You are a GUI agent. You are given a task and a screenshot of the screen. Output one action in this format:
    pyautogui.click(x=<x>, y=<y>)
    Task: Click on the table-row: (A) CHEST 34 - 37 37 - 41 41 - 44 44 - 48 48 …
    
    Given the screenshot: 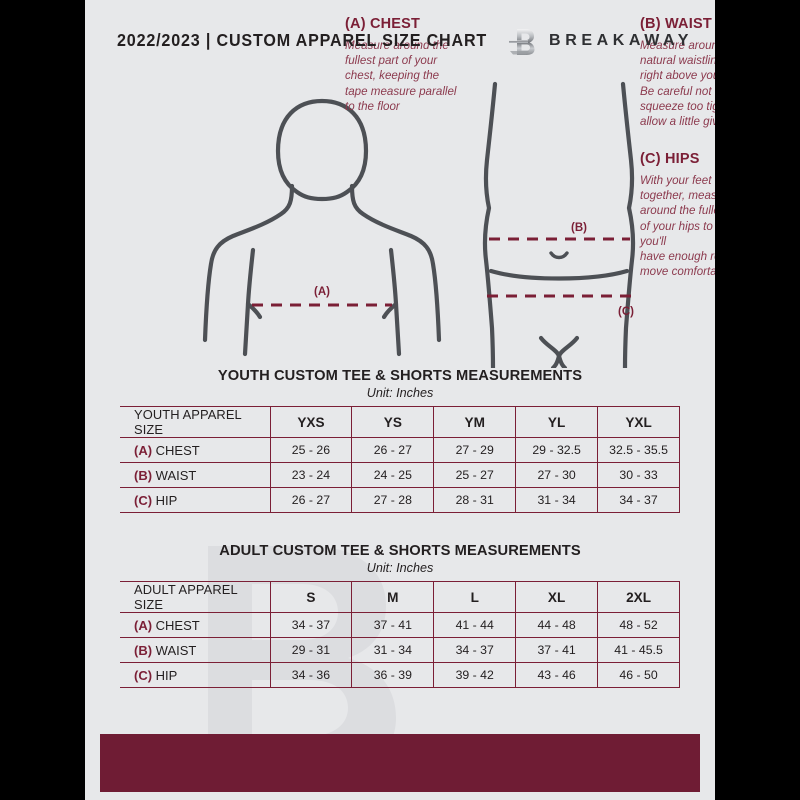 What is the action you would take?
    pyautogui.click(x=400, y=625)
    